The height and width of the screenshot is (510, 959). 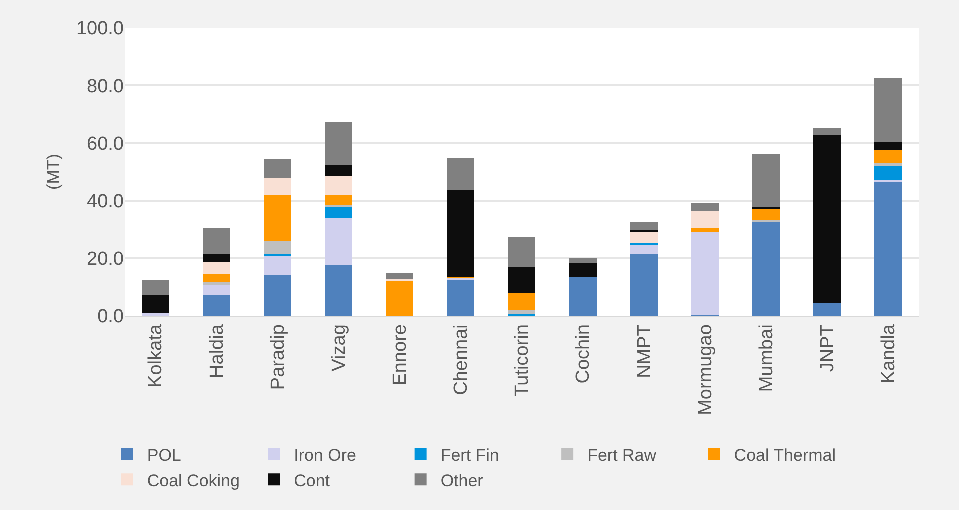 What do you see at coordinates (312, 480) in the screenshot?
I see `legend-label: Cont` at bounding box center [312, 480].